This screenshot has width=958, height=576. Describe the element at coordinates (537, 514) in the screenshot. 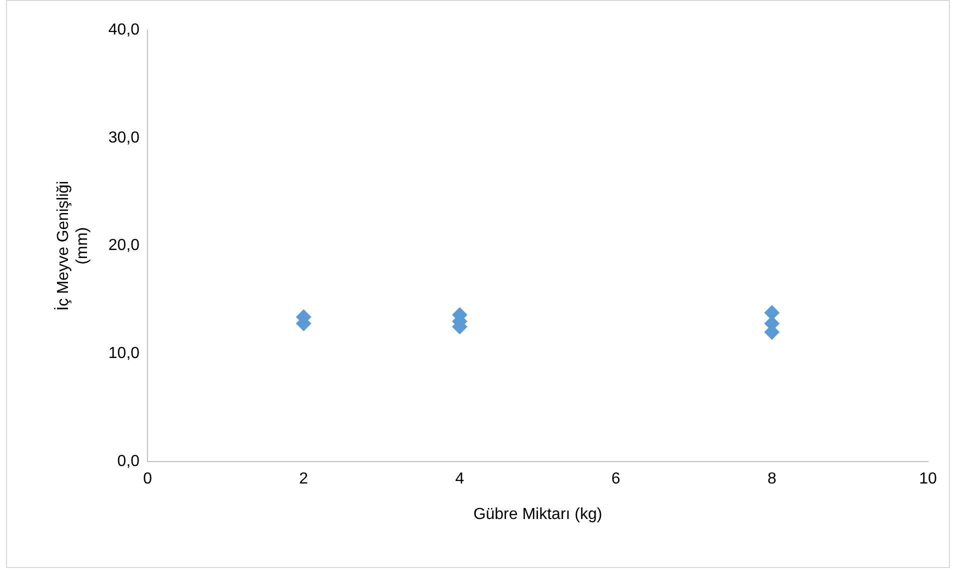

I see `x-axis-title: Gübre Miktarı (kg)` at that location.